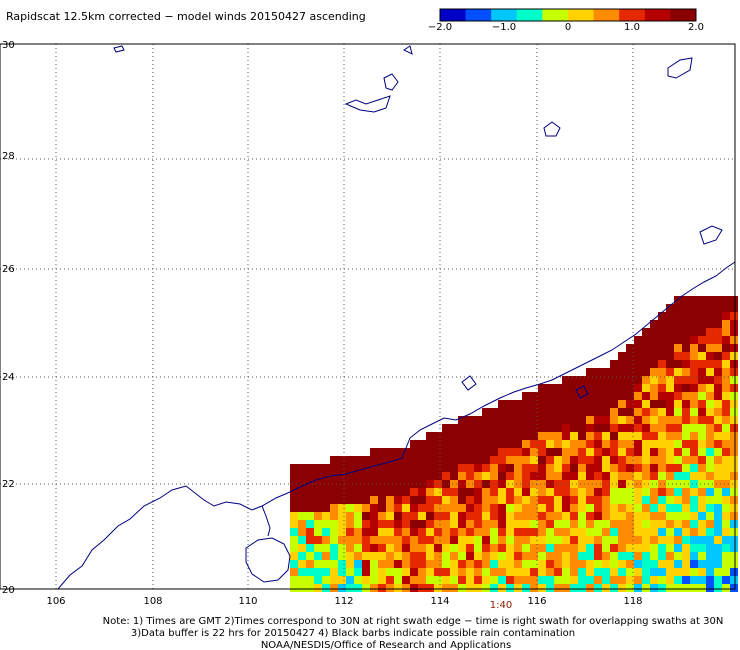 The height and width of the screenshot is (650, 740). What do you see at coordinates (683, 15) in the screenshot?
I see `colorbar-segment` at bounding box center [683, 15].